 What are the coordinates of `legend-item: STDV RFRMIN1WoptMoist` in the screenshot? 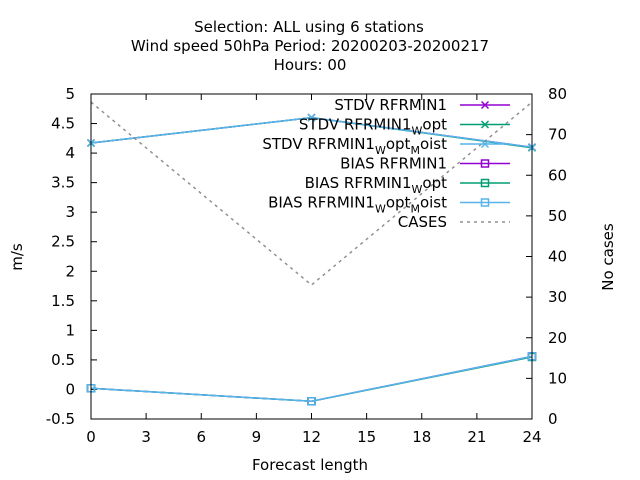 It's located at (386, 146).